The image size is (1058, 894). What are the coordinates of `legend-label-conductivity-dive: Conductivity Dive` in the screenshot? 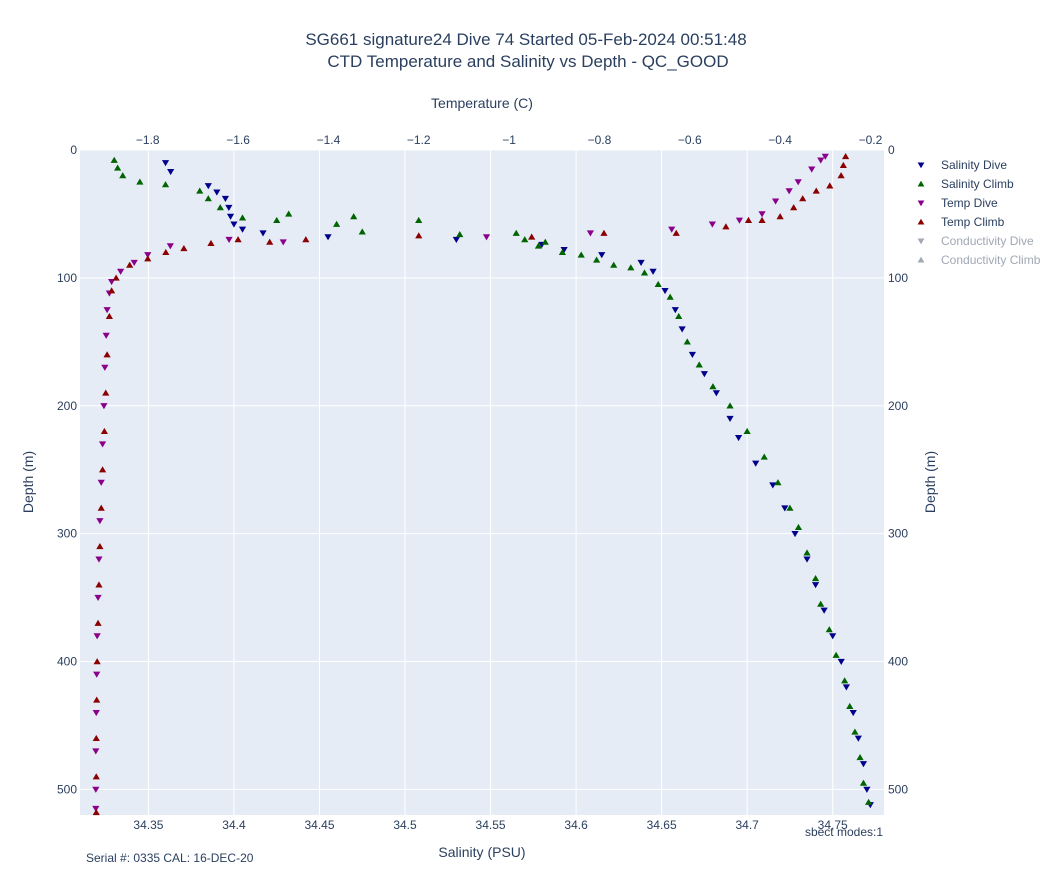 It's located at (987, 241).